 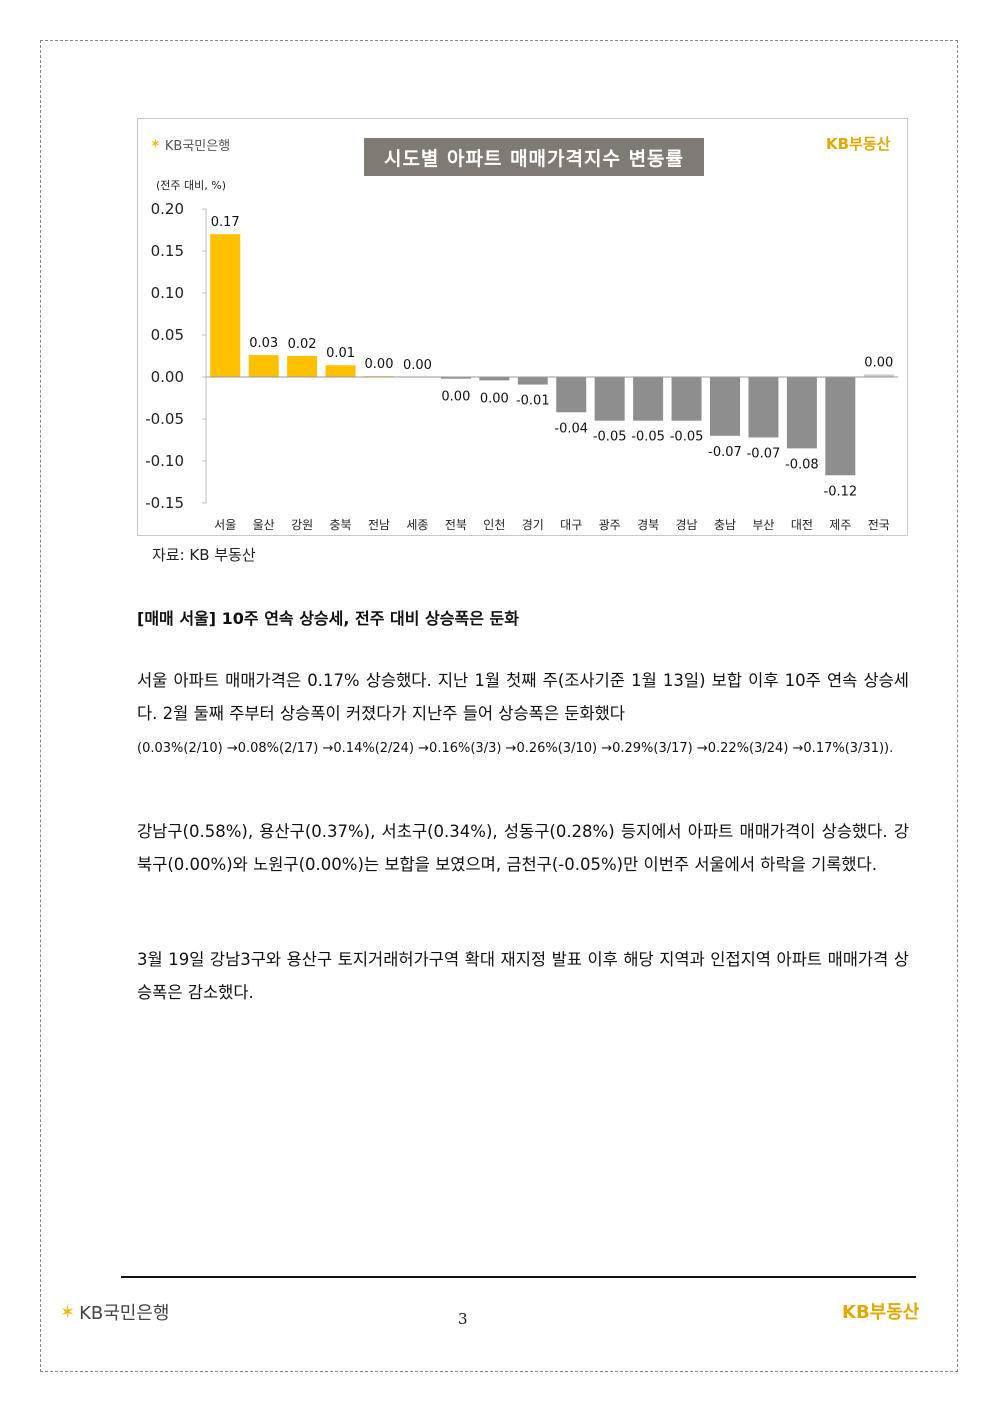 I want to click on bar-충북, so click(x=340, y=371).